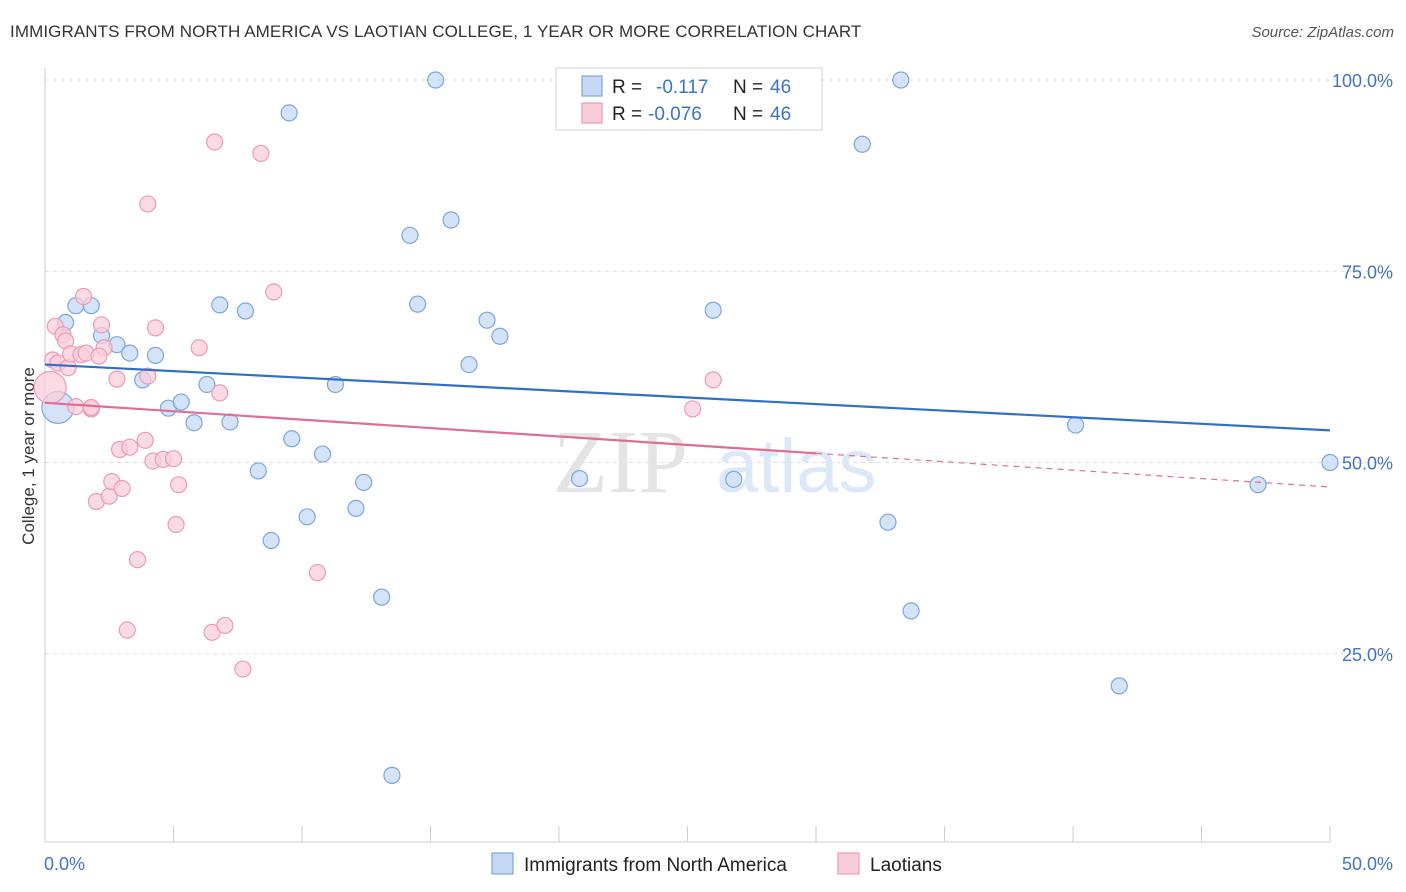  I want to click on y-tick-labels: 25.0% 50.0% 75.0% 100.0%, so click(1362, 368).